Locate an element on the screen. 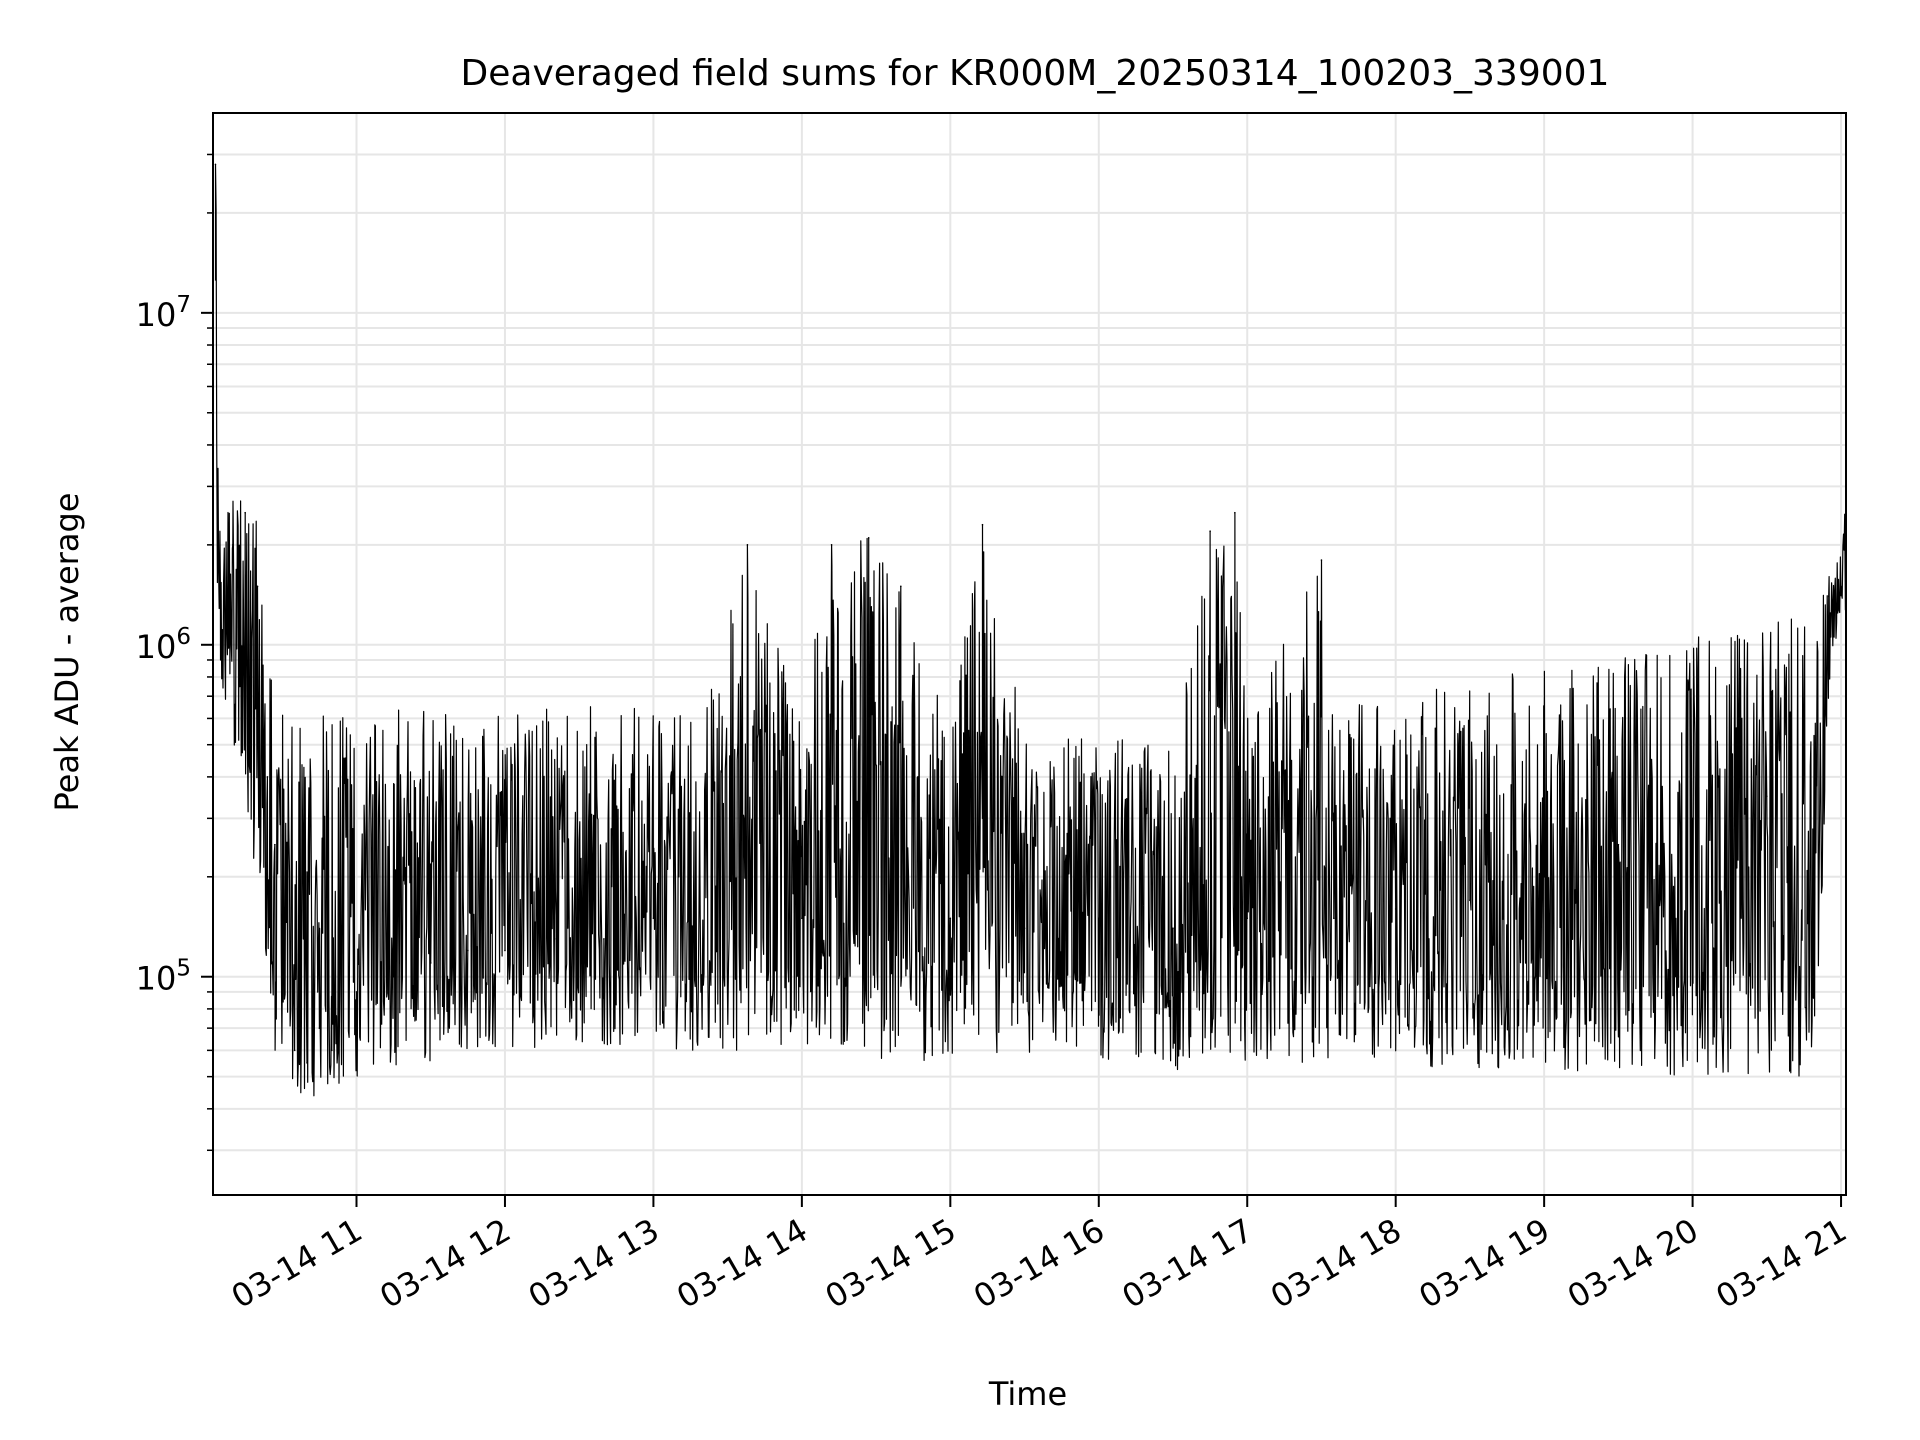  y-axis-label: Peak ADU - average is located at coordinates (67, 652).